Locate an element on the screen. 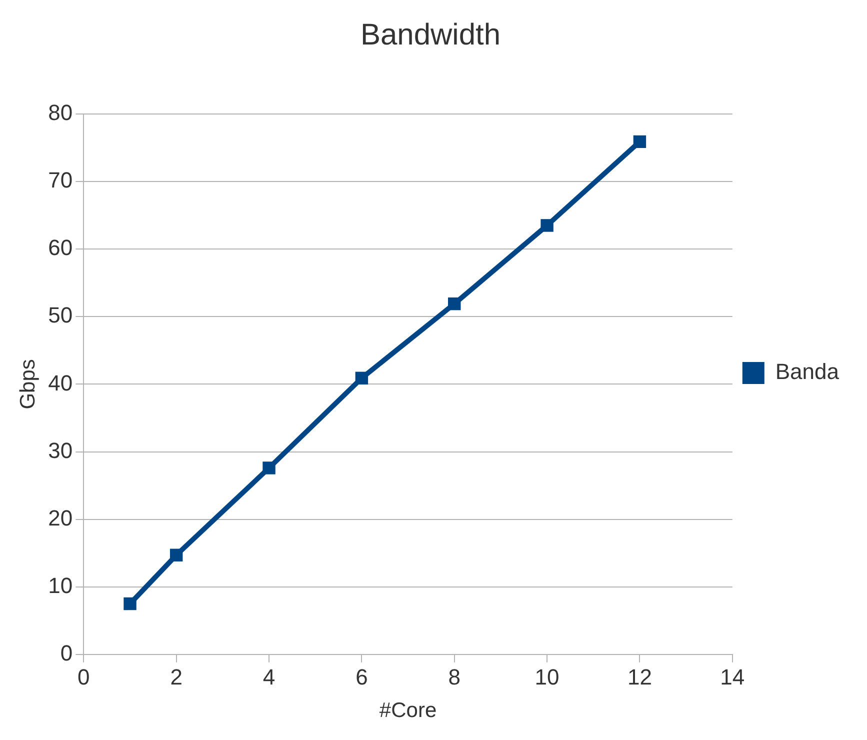  y-tick-label: 50 is located at coordinates (60, 315).